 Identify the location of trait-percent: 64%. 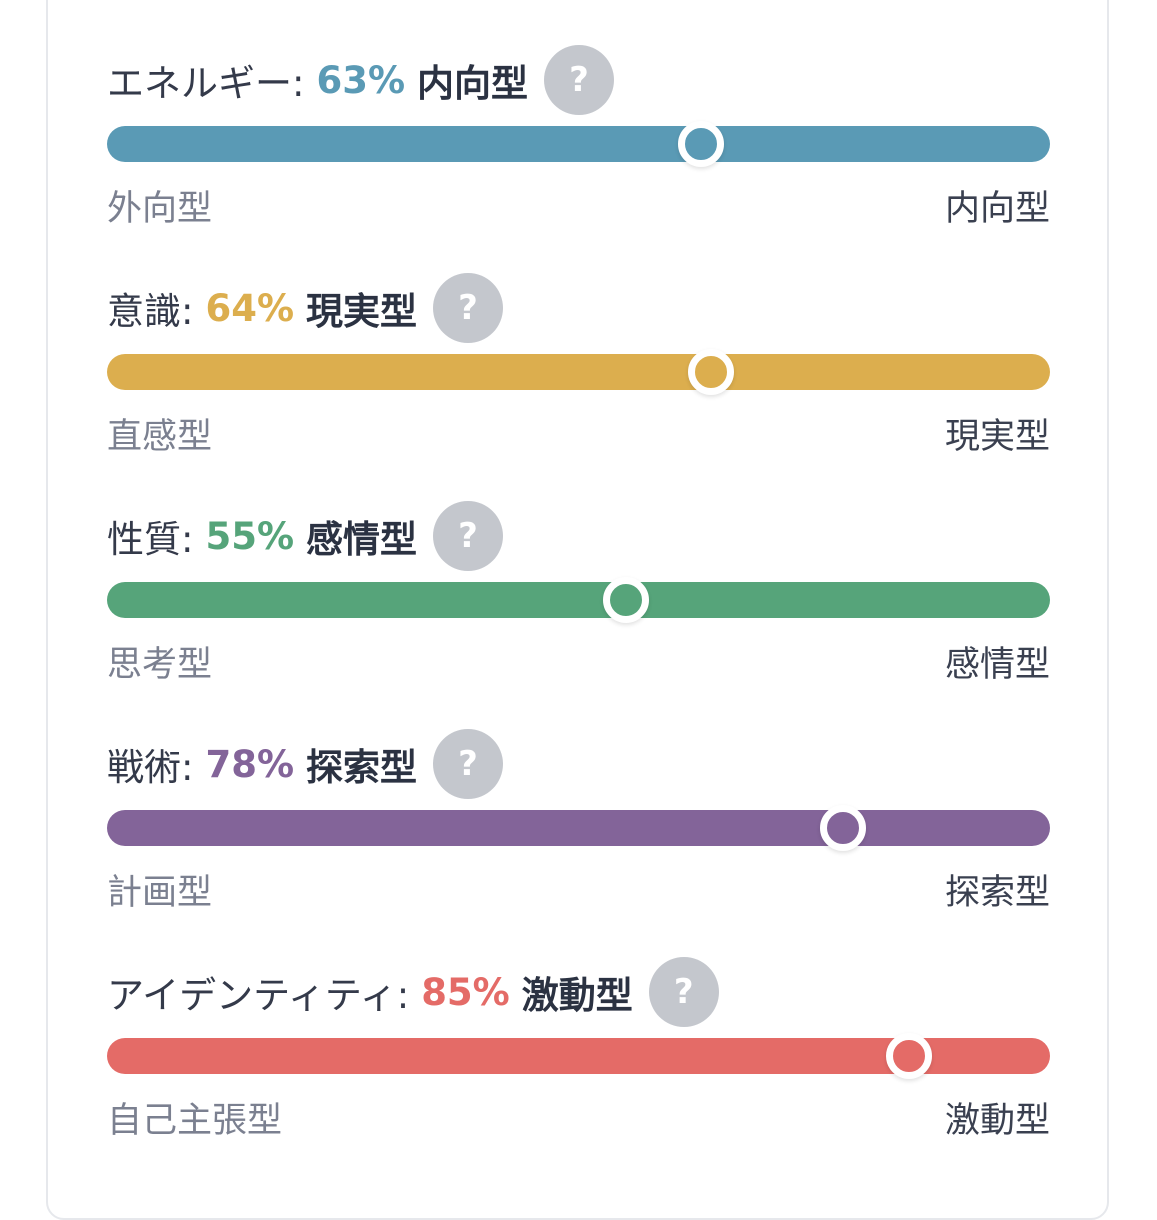
(250, 308).